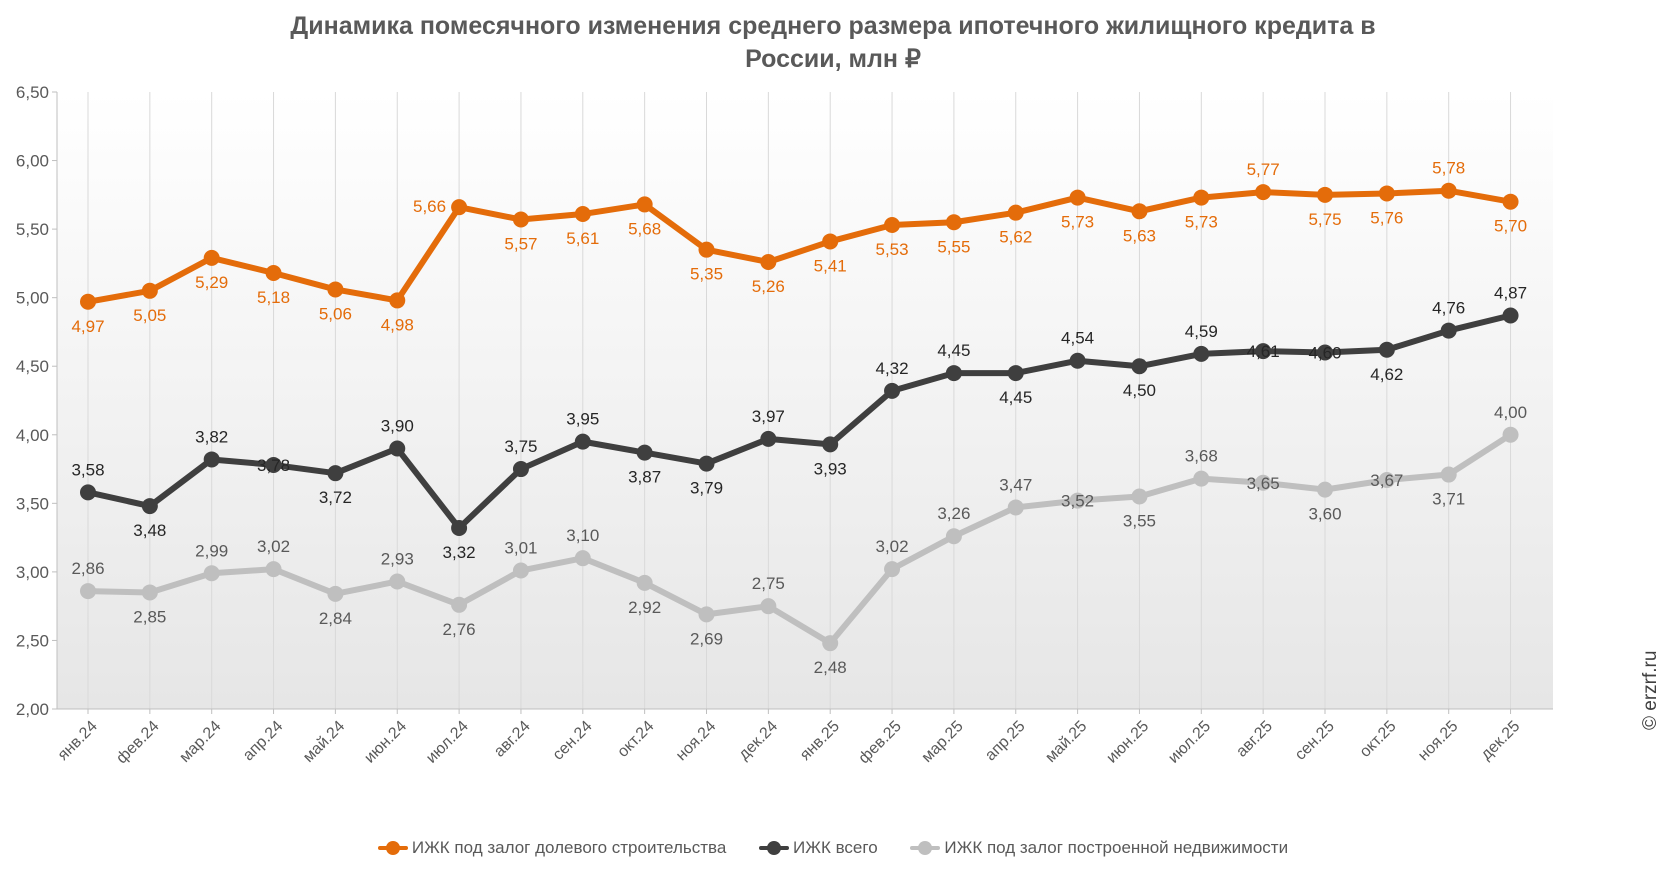 This screenshot has height=872, width=1666. What do you see at coordinates (1315, 741) in the screenshot?
I see `x-tick-label-21: сен.25` at bounding box center [1315, 741].